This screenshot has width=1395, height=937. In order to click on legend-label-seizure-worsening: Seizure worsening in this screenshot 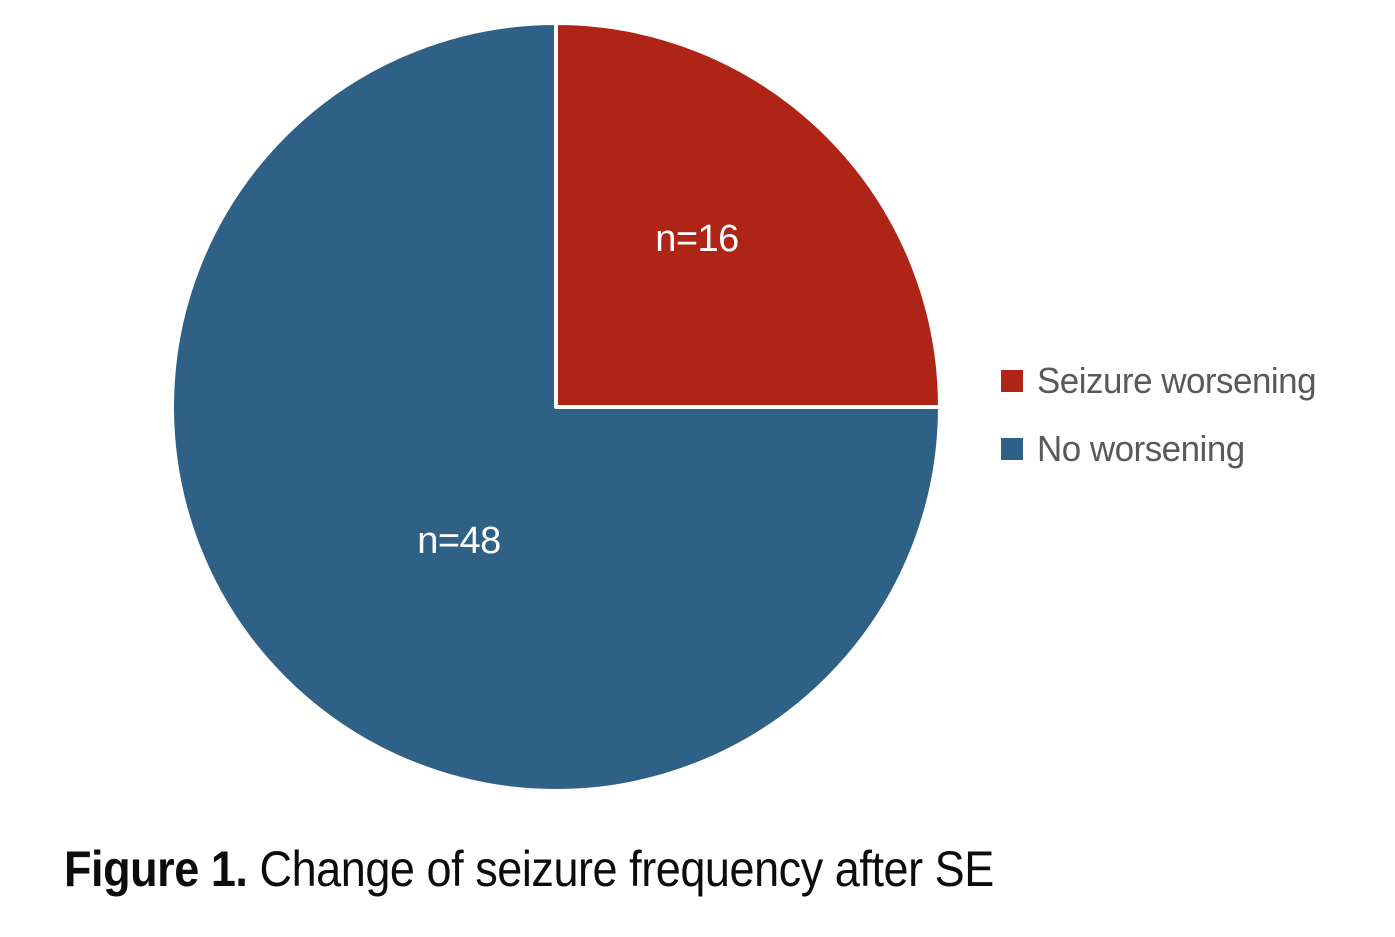, I will do `click(1177, 380)`.